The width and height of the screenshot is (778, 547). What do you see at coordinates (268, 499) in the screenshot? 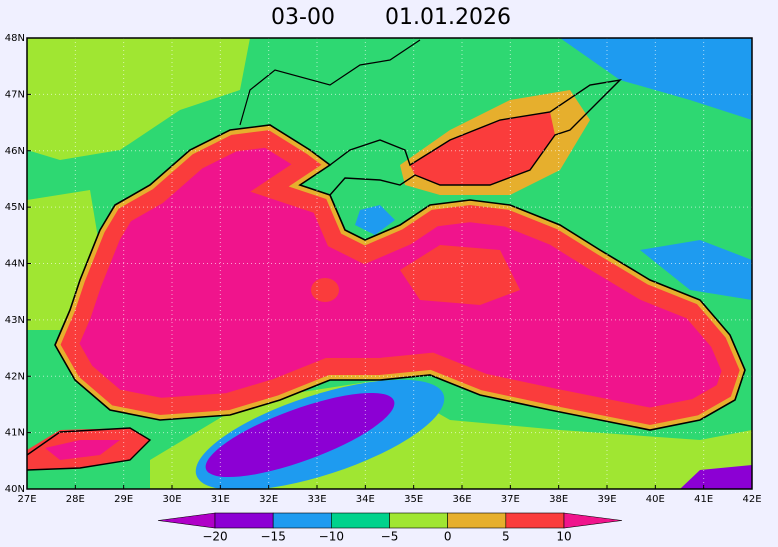
I see `lon-tick-label: 32E` at bounding box center [268, 499].